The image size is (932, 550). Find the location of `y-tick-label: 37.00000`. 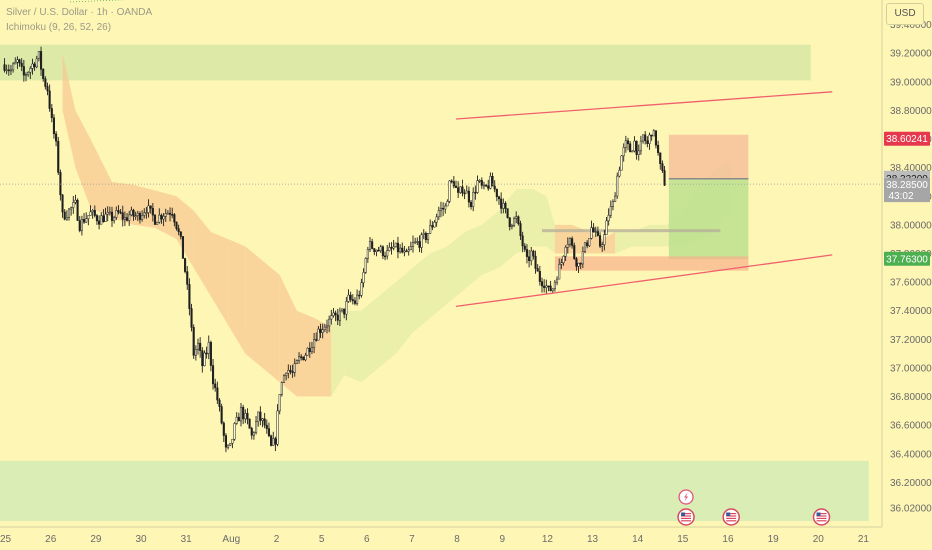

y-tick-label: 37.00000 is located at coordinates (911, 368).